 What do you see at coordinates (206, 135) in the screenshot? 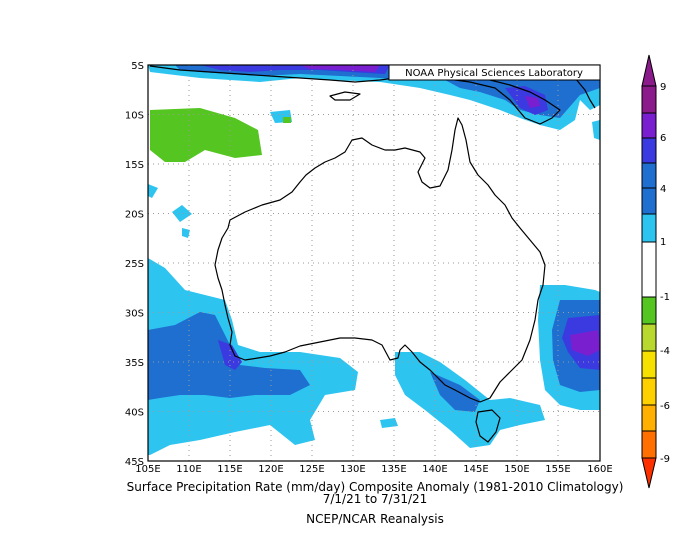
I see `anomaly-region-dry-northwest` at bounding box center [206, 135].